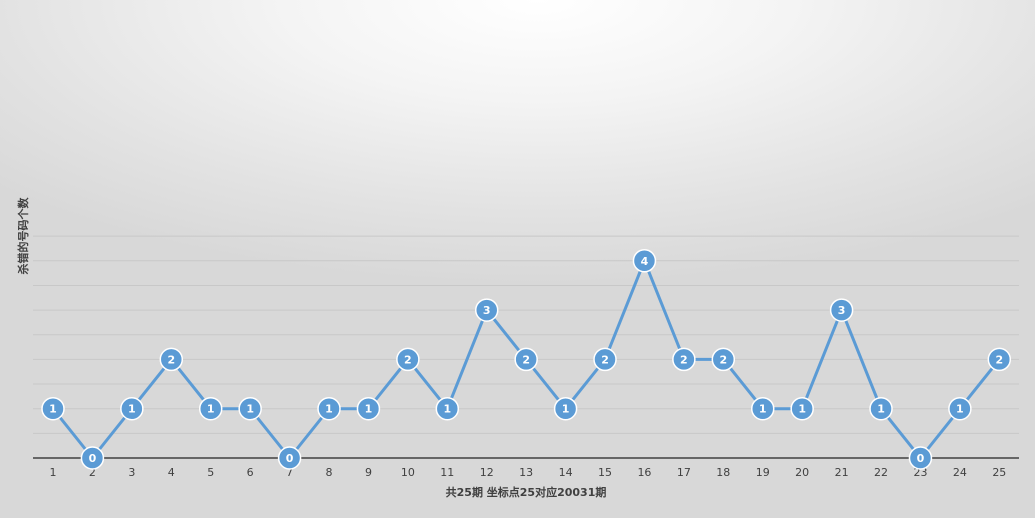 This screenshot has height=518, width=1035. I want to click on x-tick-label: 24, so click(960, 472).